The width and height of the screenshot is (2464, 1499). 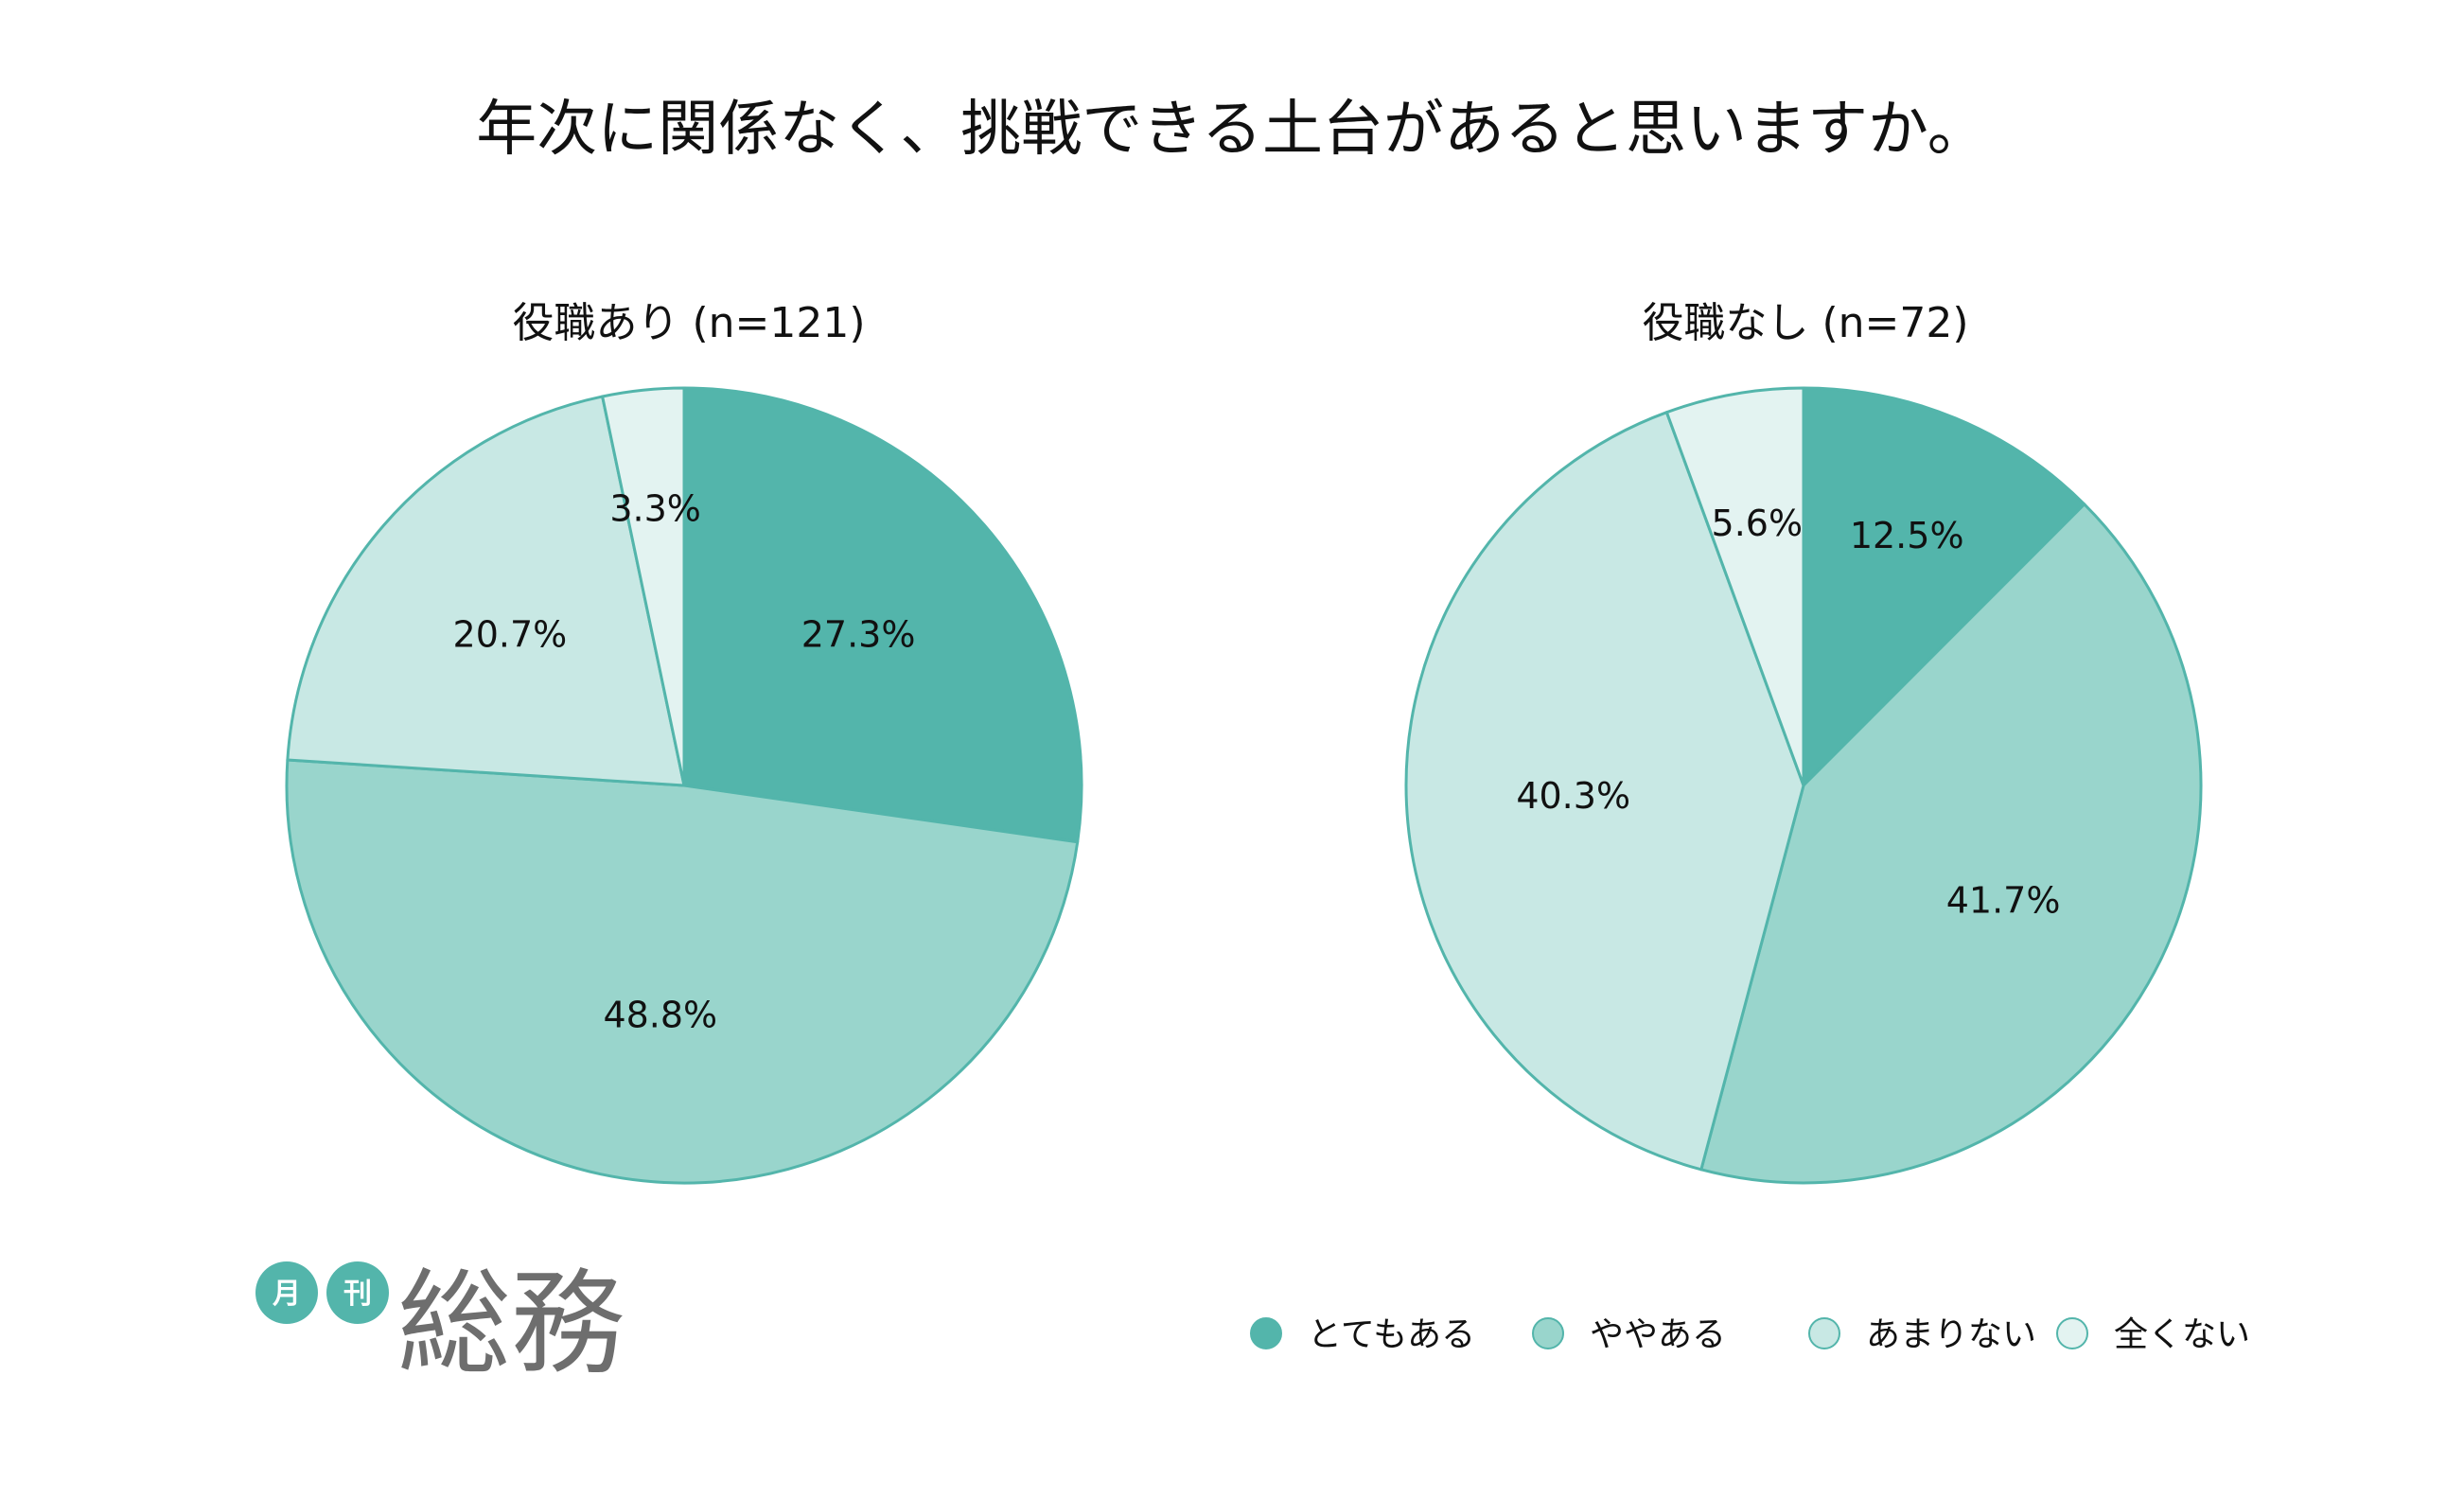 I want to click on logo-badge-1-text: 月, so click(x=287, y=1294).